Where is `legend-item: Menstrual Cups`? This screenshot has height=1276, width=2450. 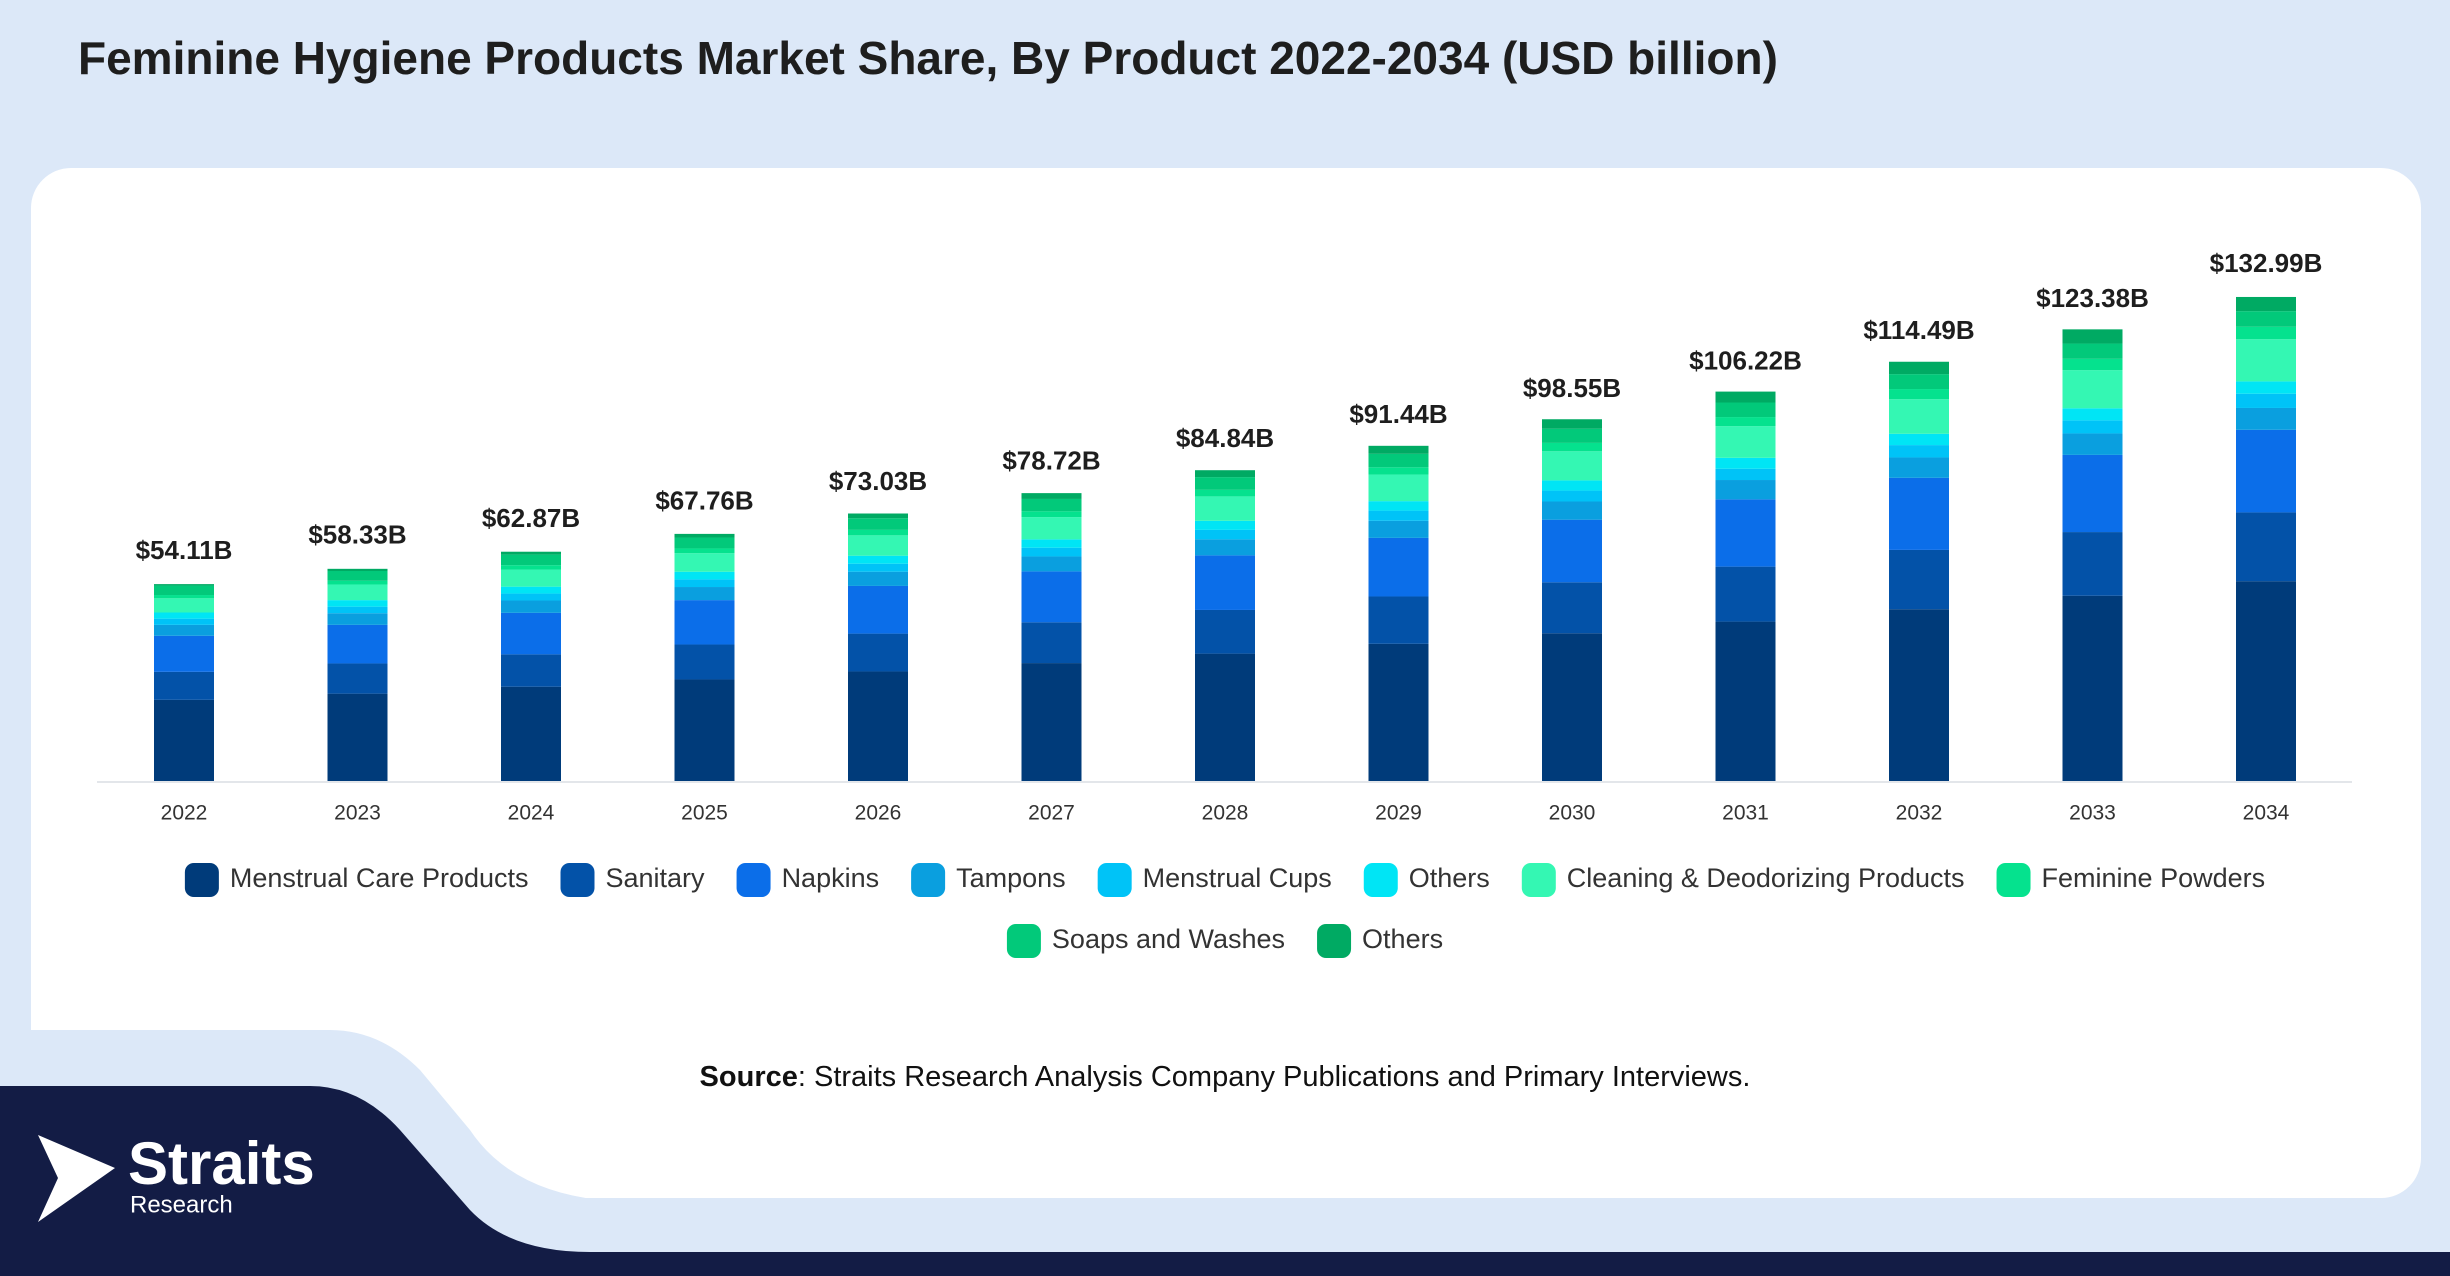 legend-item: Menstrual Cups is located at coordinates (1214, 880).